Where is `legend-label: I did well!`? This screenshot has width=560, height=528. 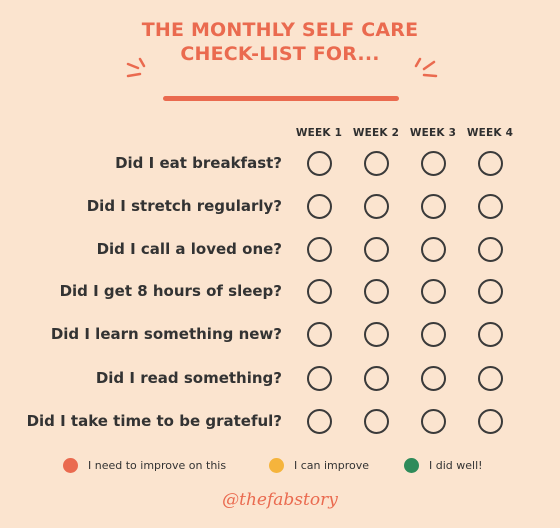
legend-label: I did well! is located at coordinates (456, 465).